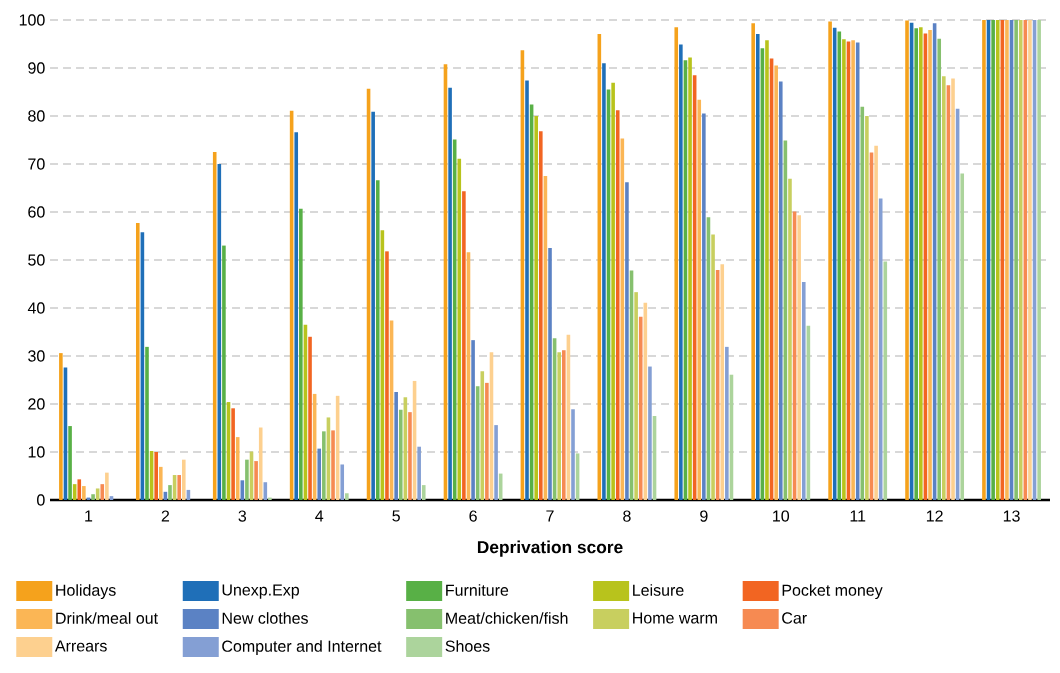 The height and width of the screenshot is (673, 1060). What do you see at coordinates (794, 618) in the screenshot?
I see `legend-label: Car` at bounding box center [794, 618].